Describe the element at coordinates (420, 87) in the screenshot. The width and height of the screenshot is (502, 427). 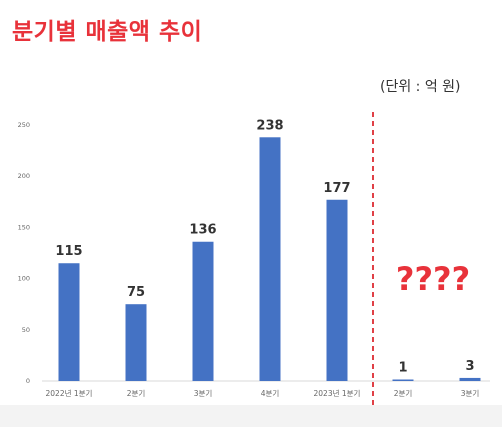
I see `unit-label: (단위 : 억 원)` at that location.